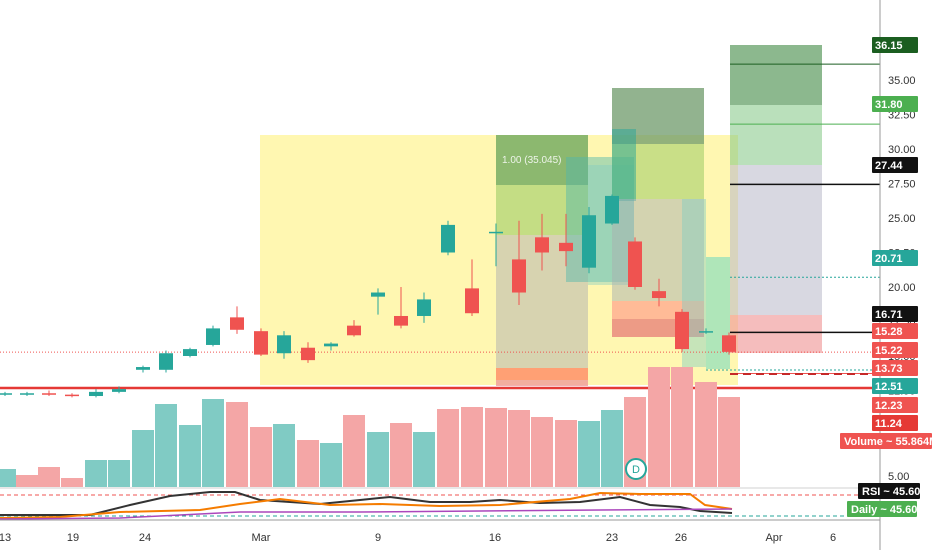  Describe the element at coordinates (261, 538) in the screenshot. I see `x-tick-label: Mar` at that location.